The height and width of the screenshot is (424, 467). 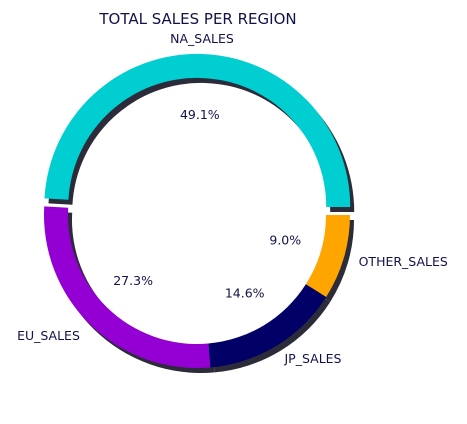 What do you see at coordinates (267, 326) in the screenshot?
I see `slice-jp-sales` at bounding box center [267, 326].